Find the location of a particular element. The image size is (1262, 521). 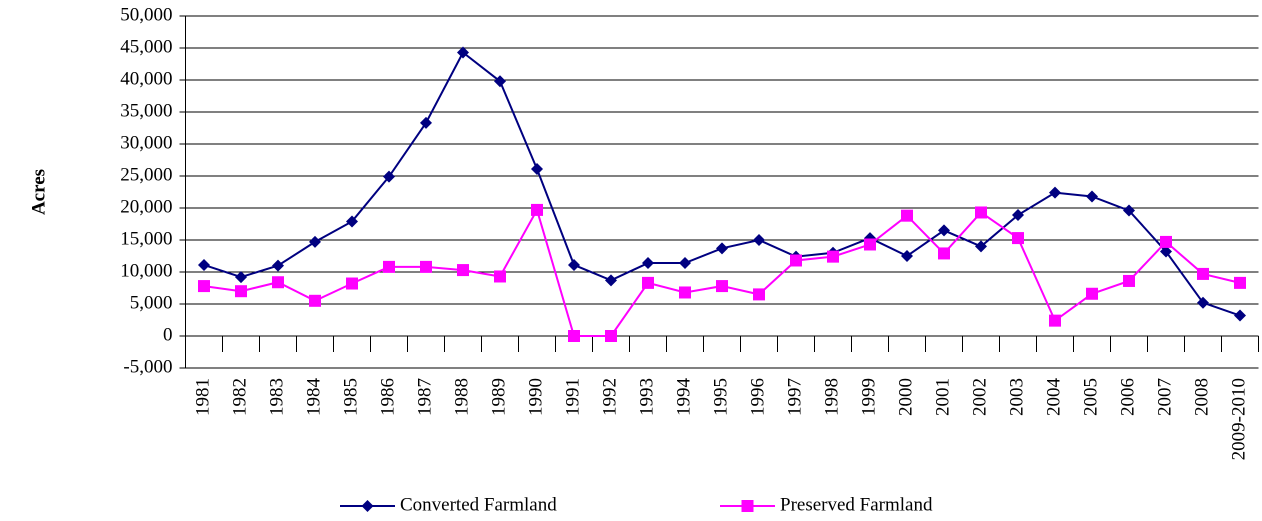

x-tick-label: 1989 is located at coordinates (498, 397).